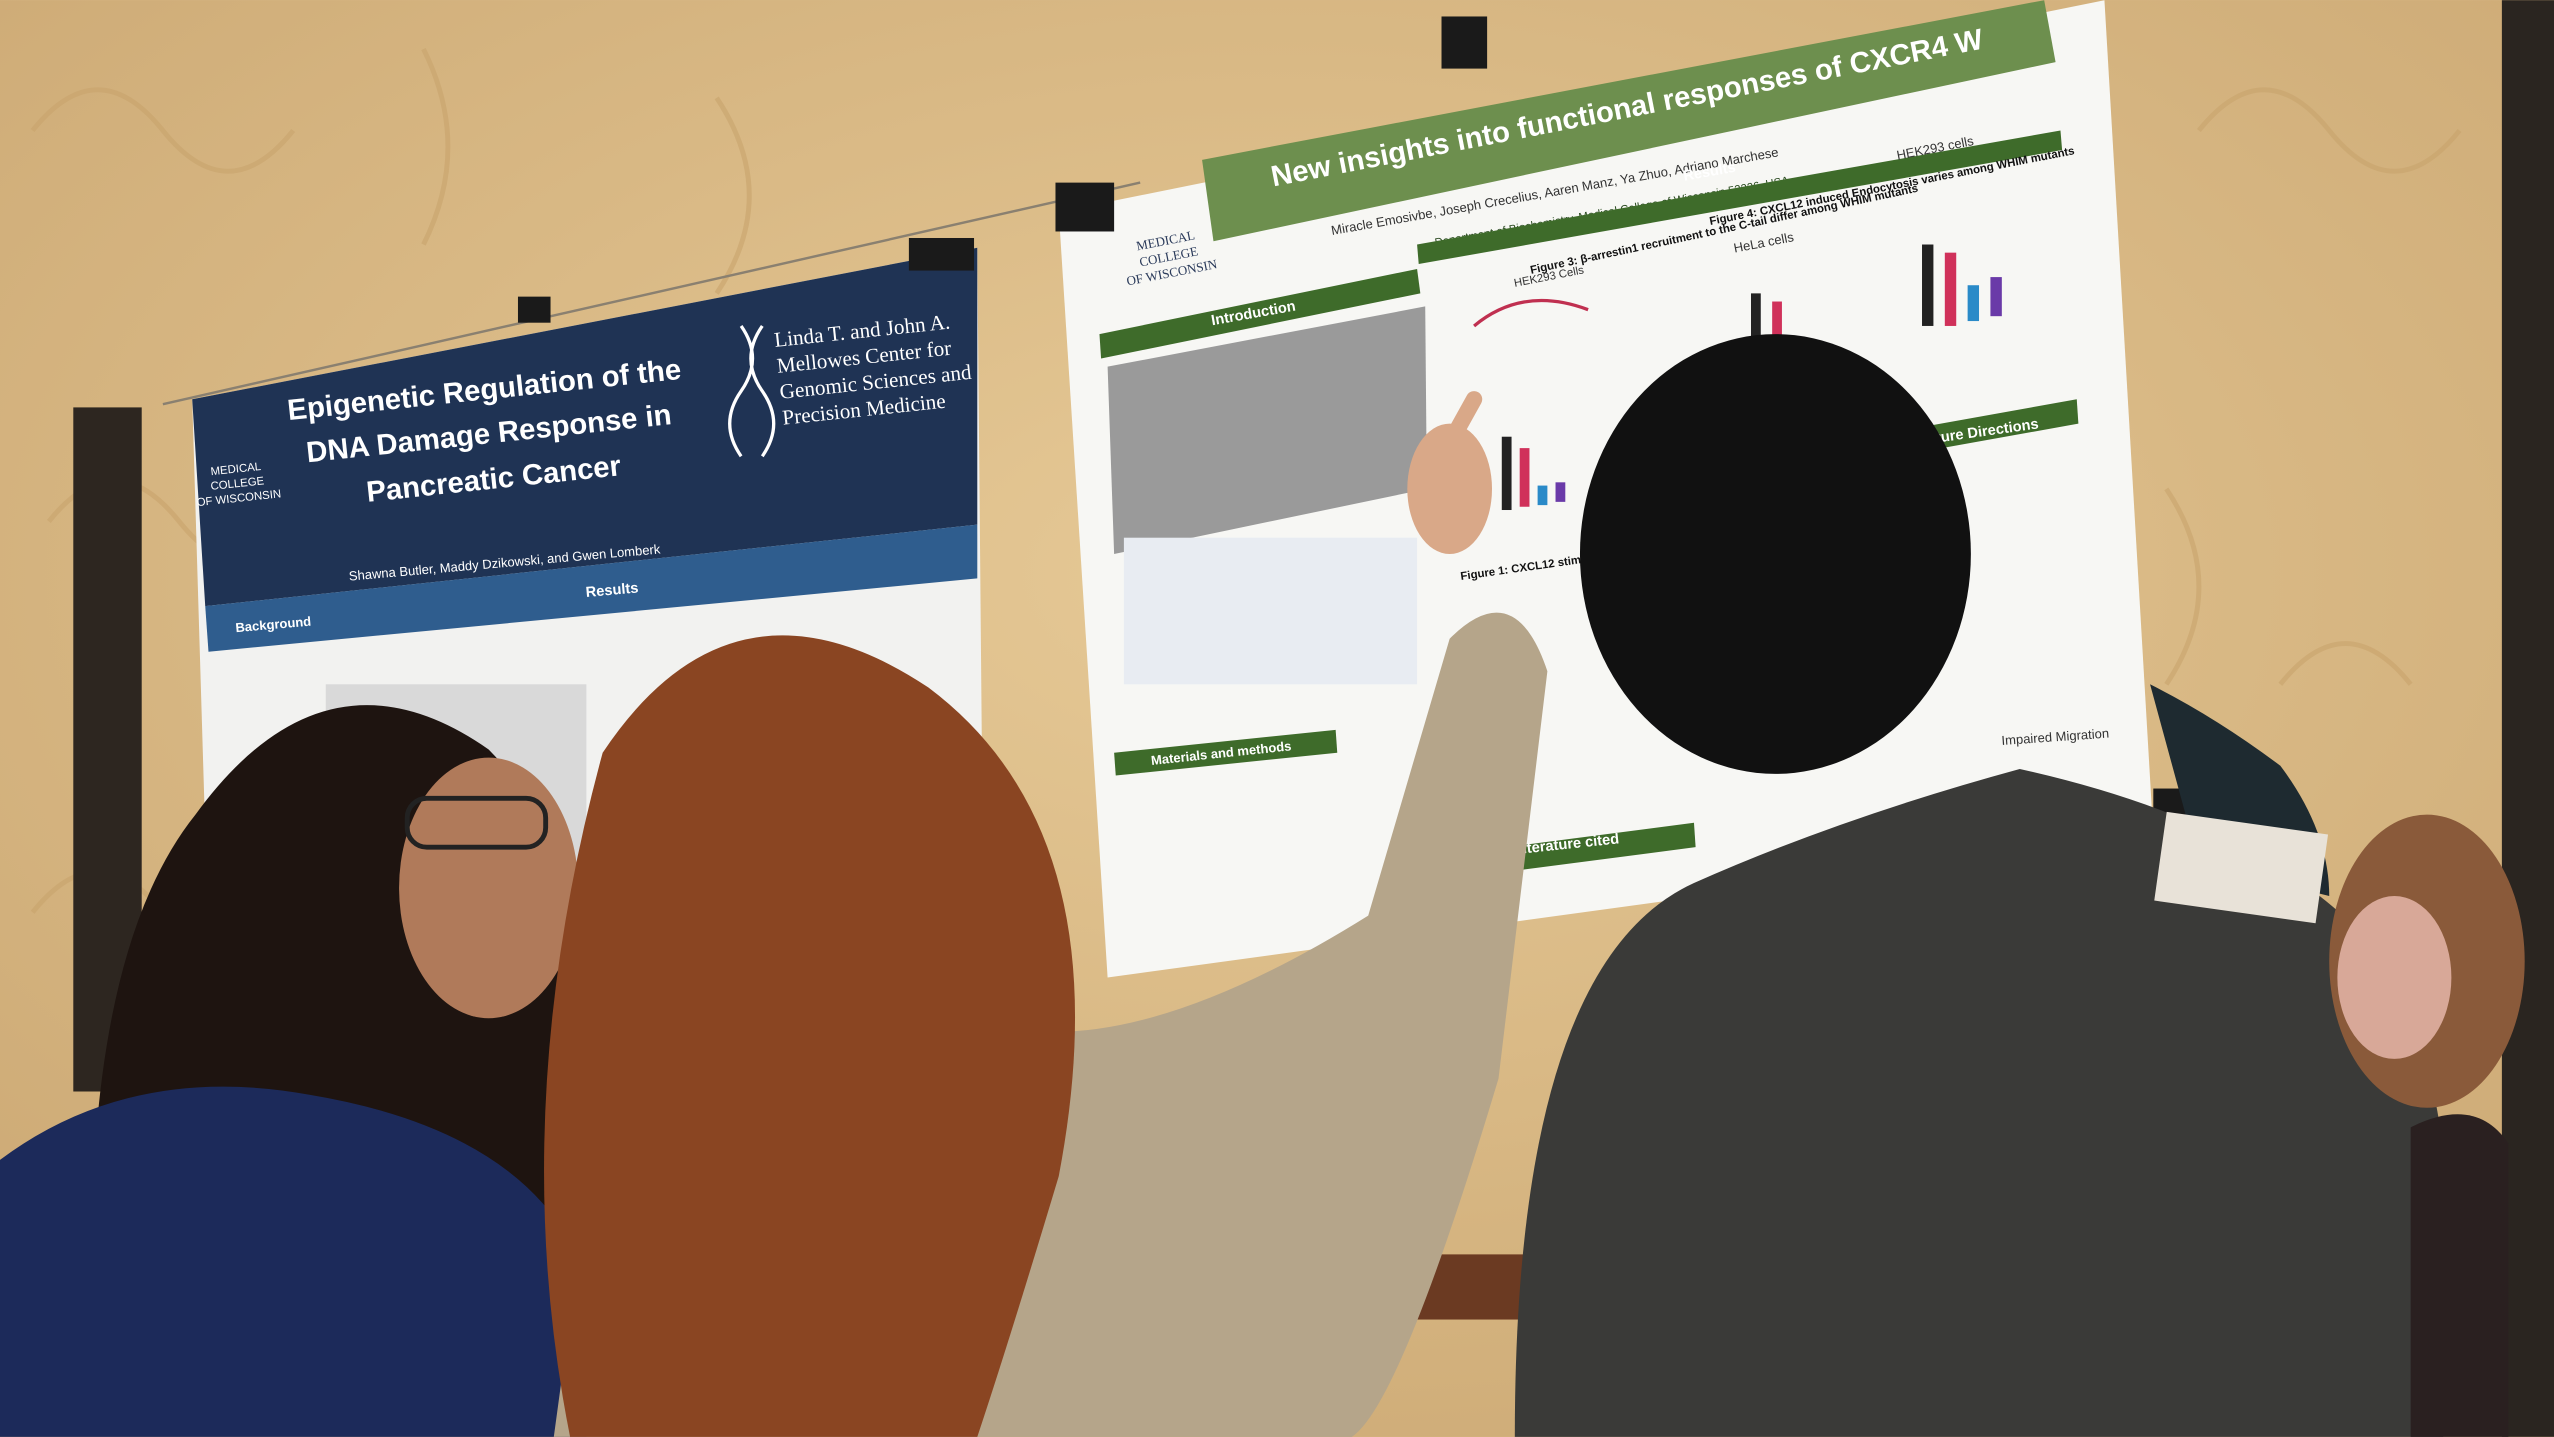 The width and height of the screenshot is (2554, 1437). Describe the element at coordinates (1629, 121) in the screenshot. I see `right-poster-title-band` at that location.